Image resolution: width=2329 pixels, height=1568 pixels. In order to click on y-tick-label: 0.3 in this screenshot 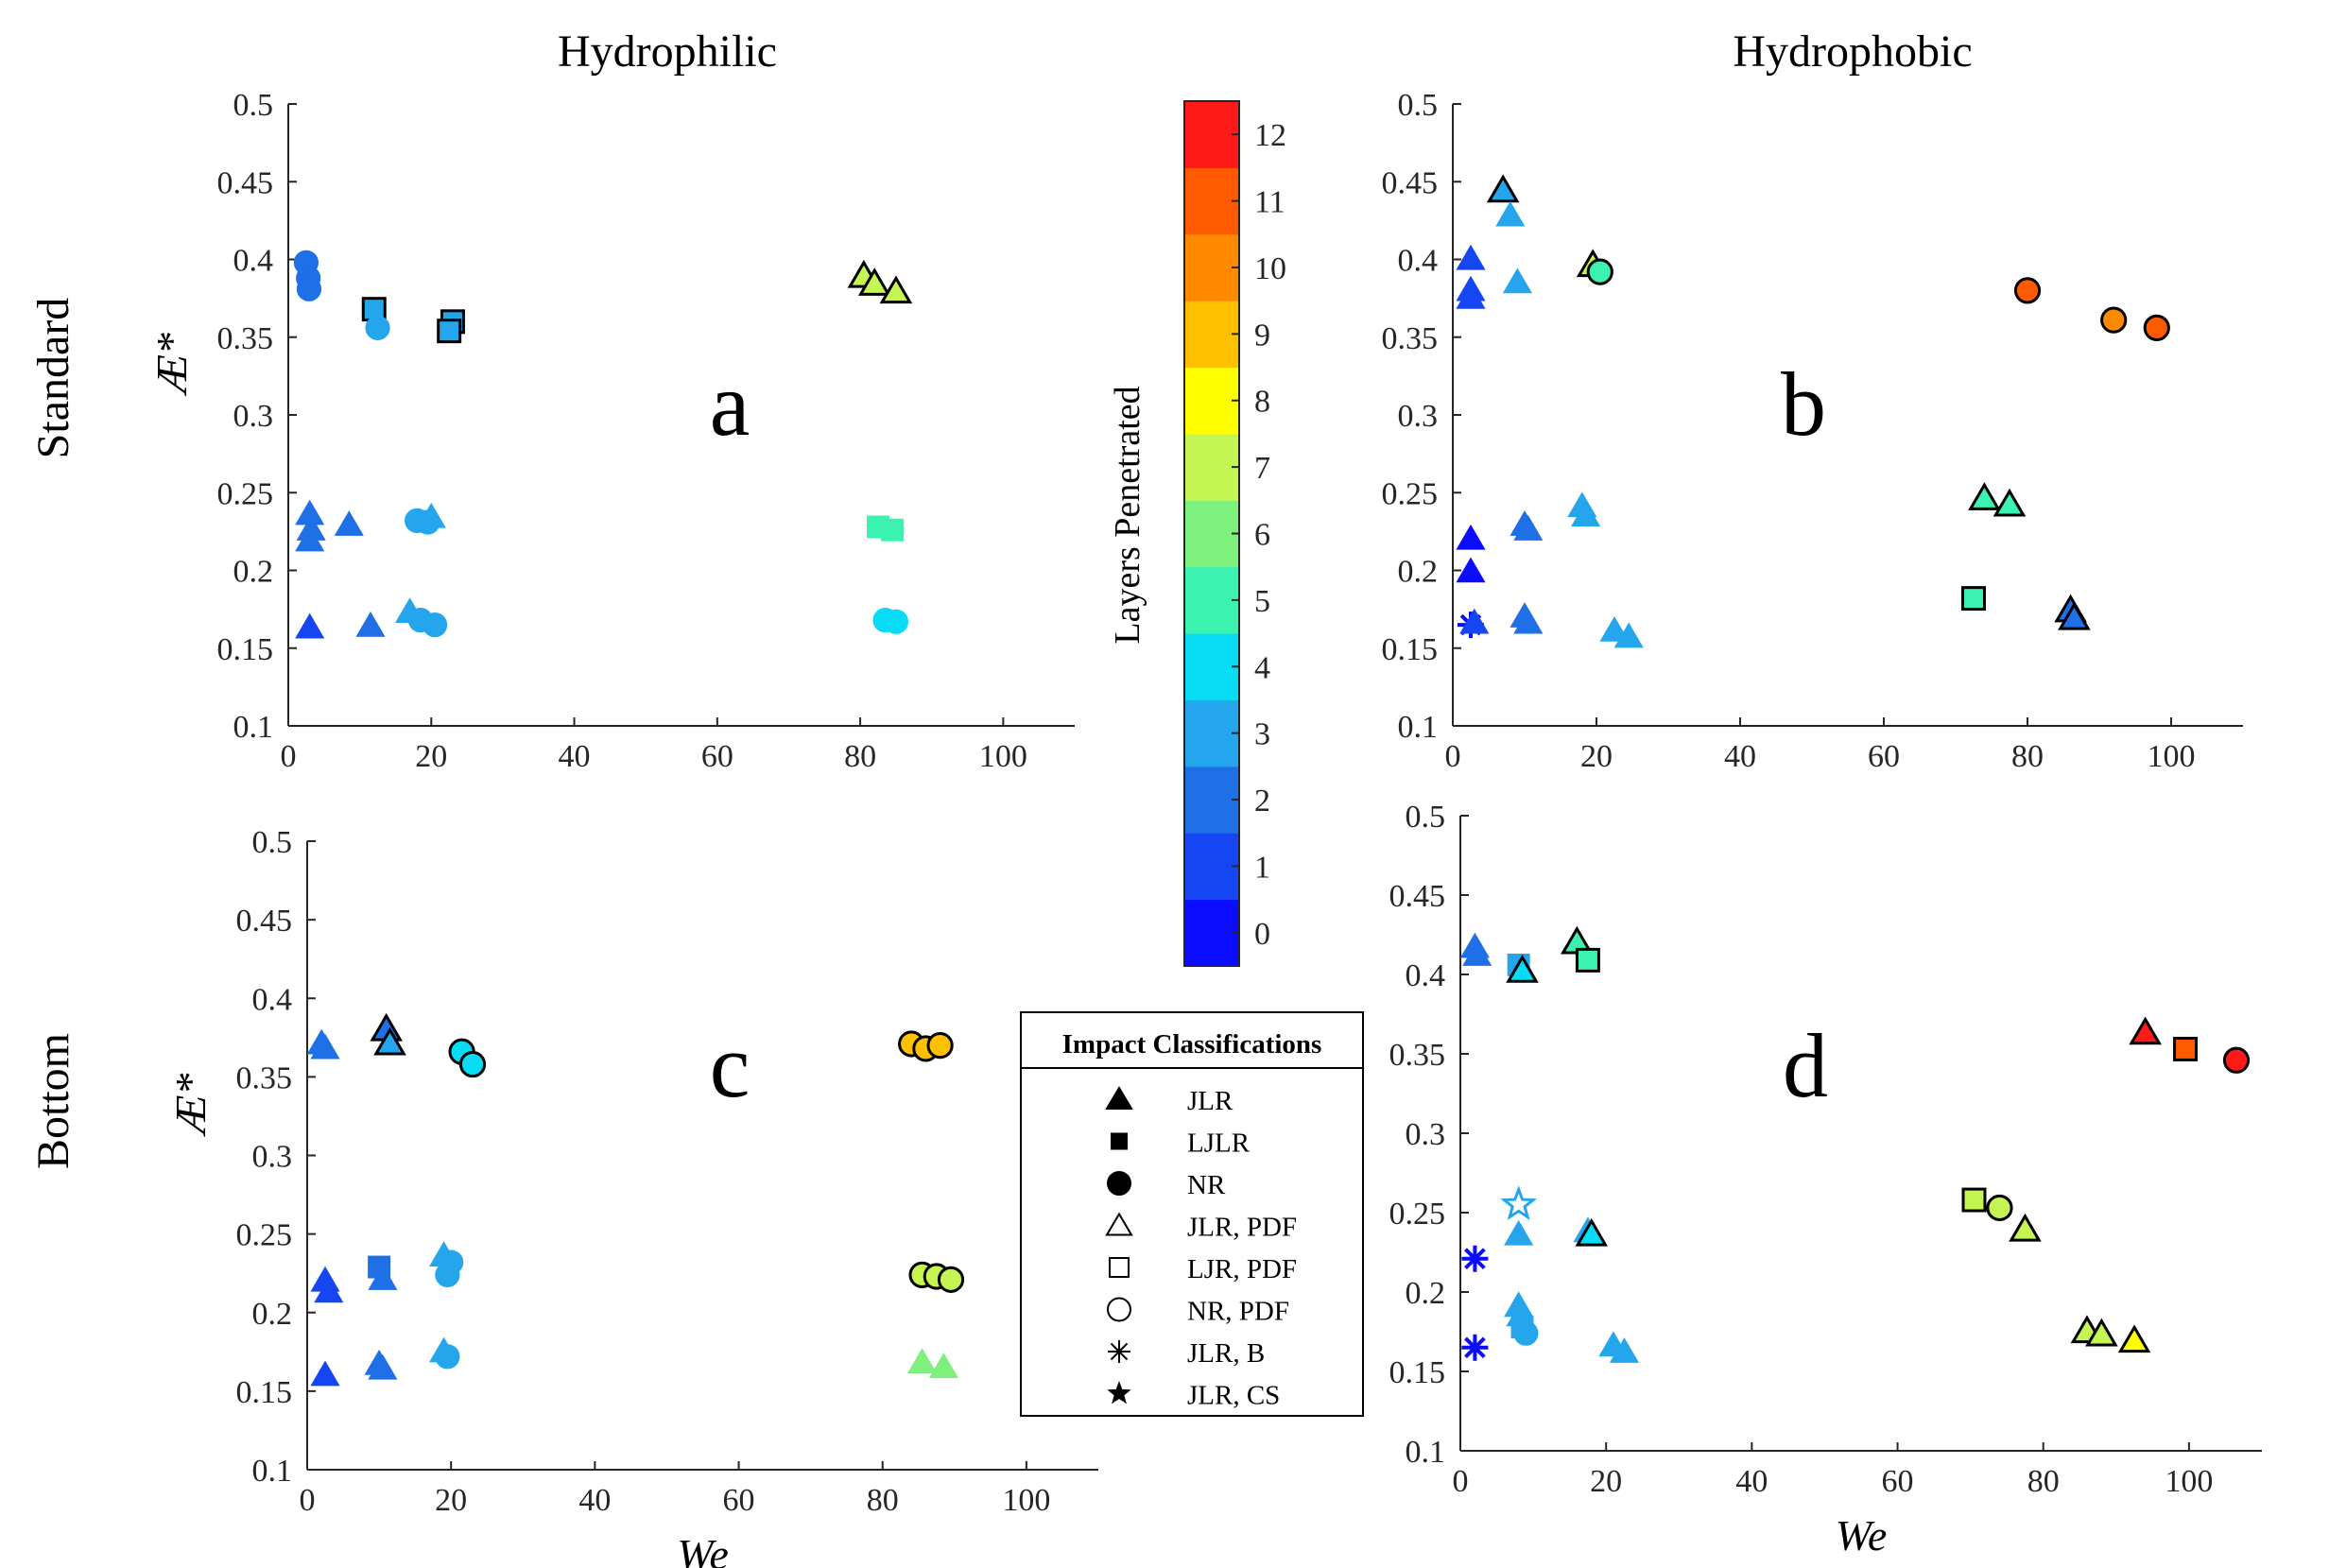, I will do `click(1426, 1134)`.